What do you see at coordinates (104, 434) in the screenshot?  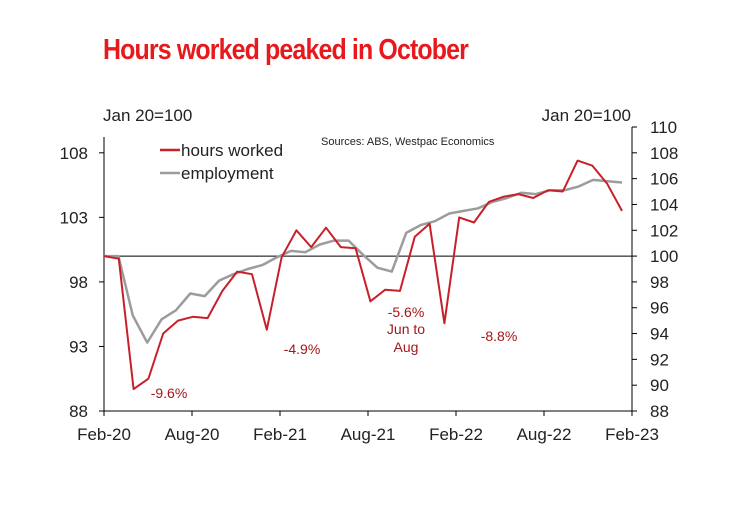 I see `x-tick-label: Feb-20` at bounding box center [104, 434].